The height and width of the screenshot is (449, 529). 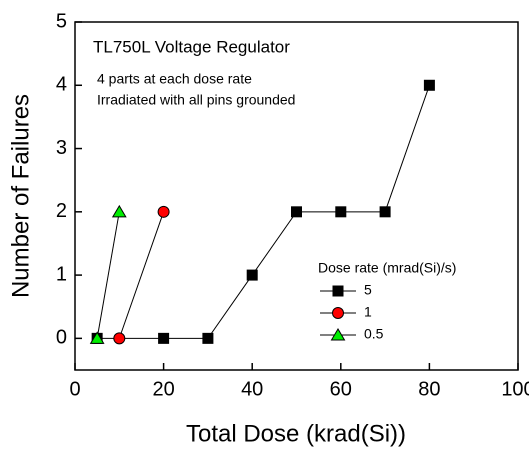 I want to click on y-tick-label: 4, so click(x=61, y=85).